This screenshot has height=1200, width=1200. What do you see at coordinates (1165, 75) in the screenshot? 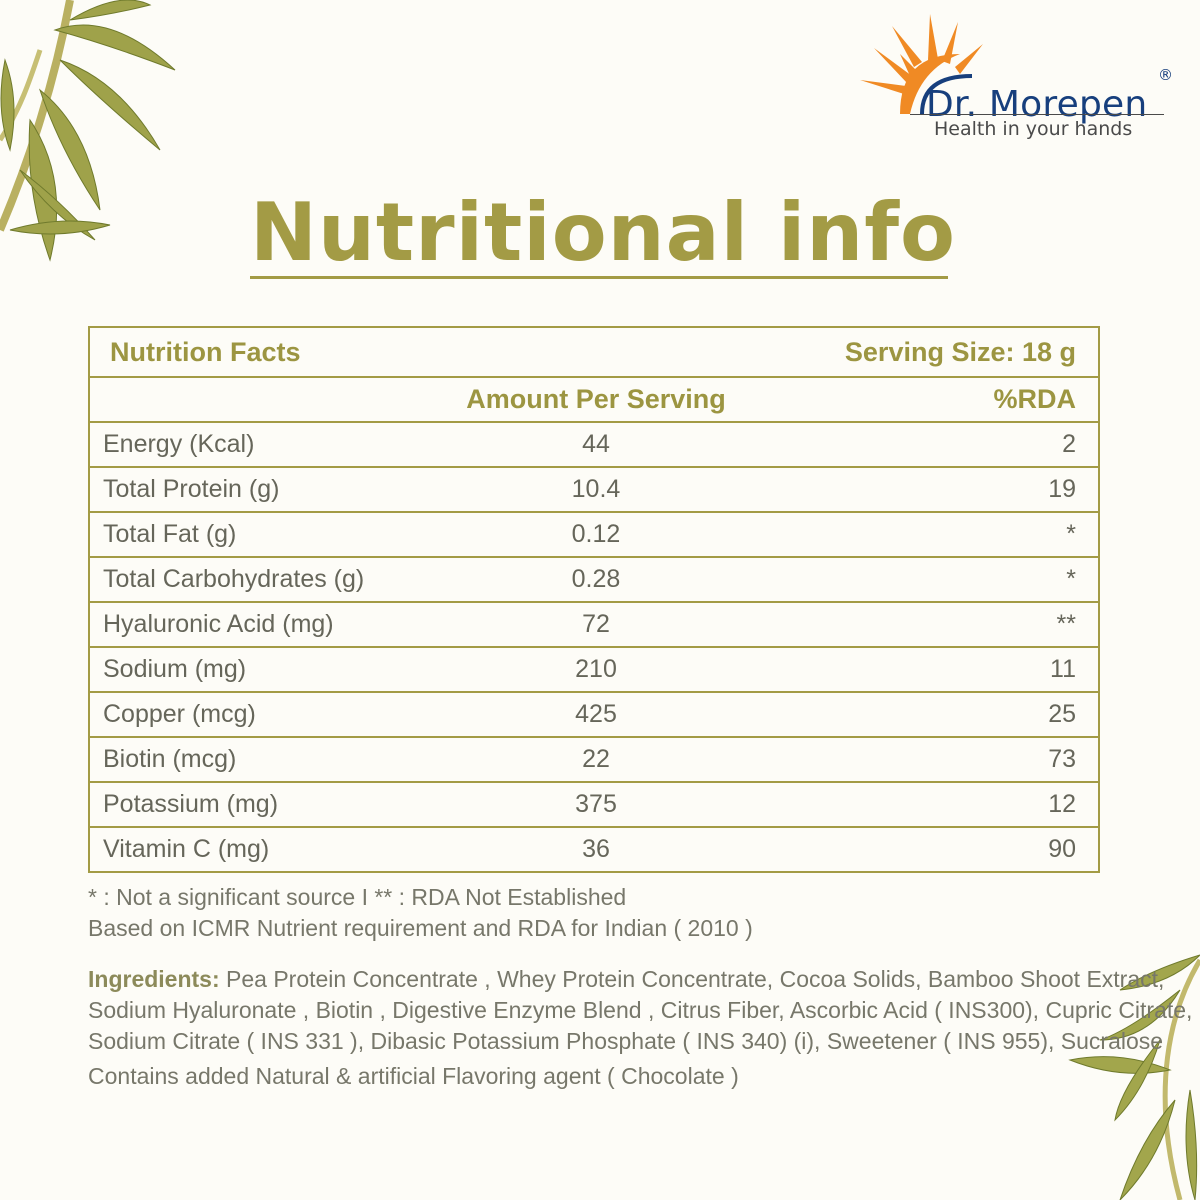
I see `registered-mark: ®` at bounding box center [1165, 75].